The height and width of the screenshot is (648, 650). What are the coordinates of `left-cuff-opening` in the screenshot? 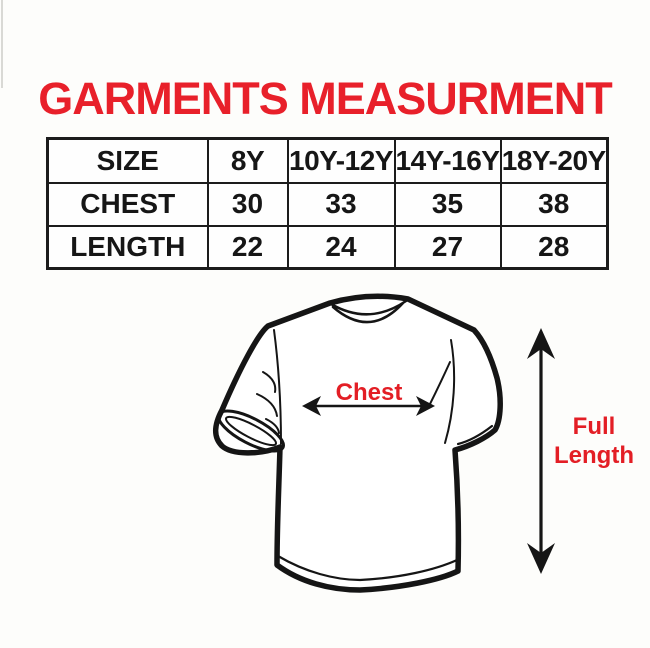 It's located at (251, 431).